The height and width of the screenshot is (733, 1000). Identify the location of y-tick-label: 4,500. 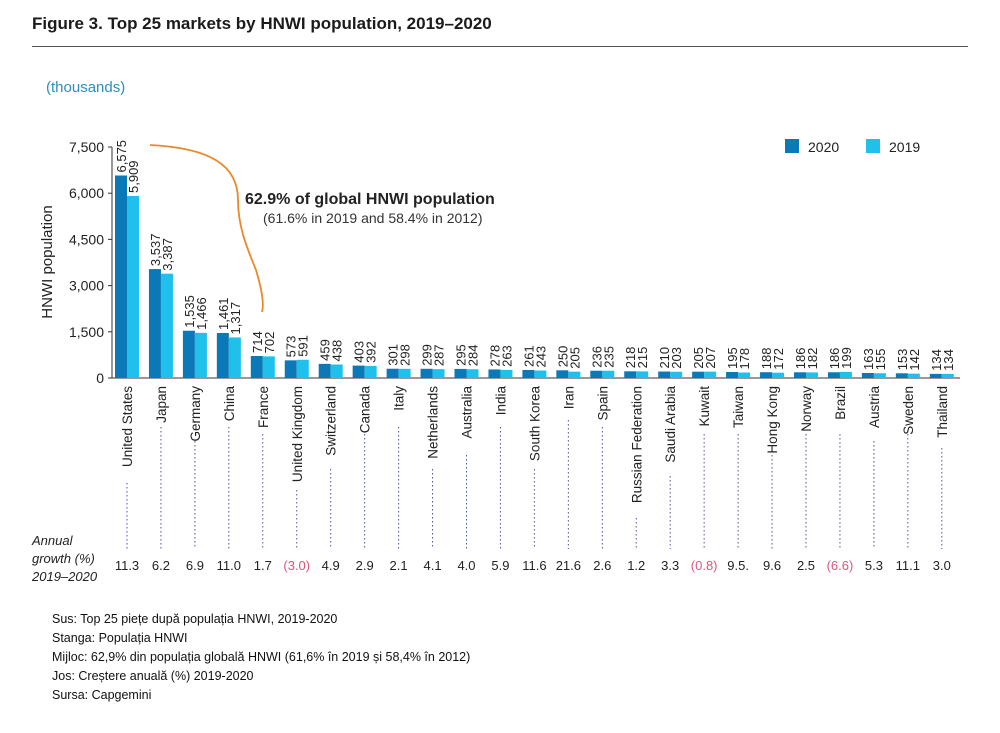
(86, 239).